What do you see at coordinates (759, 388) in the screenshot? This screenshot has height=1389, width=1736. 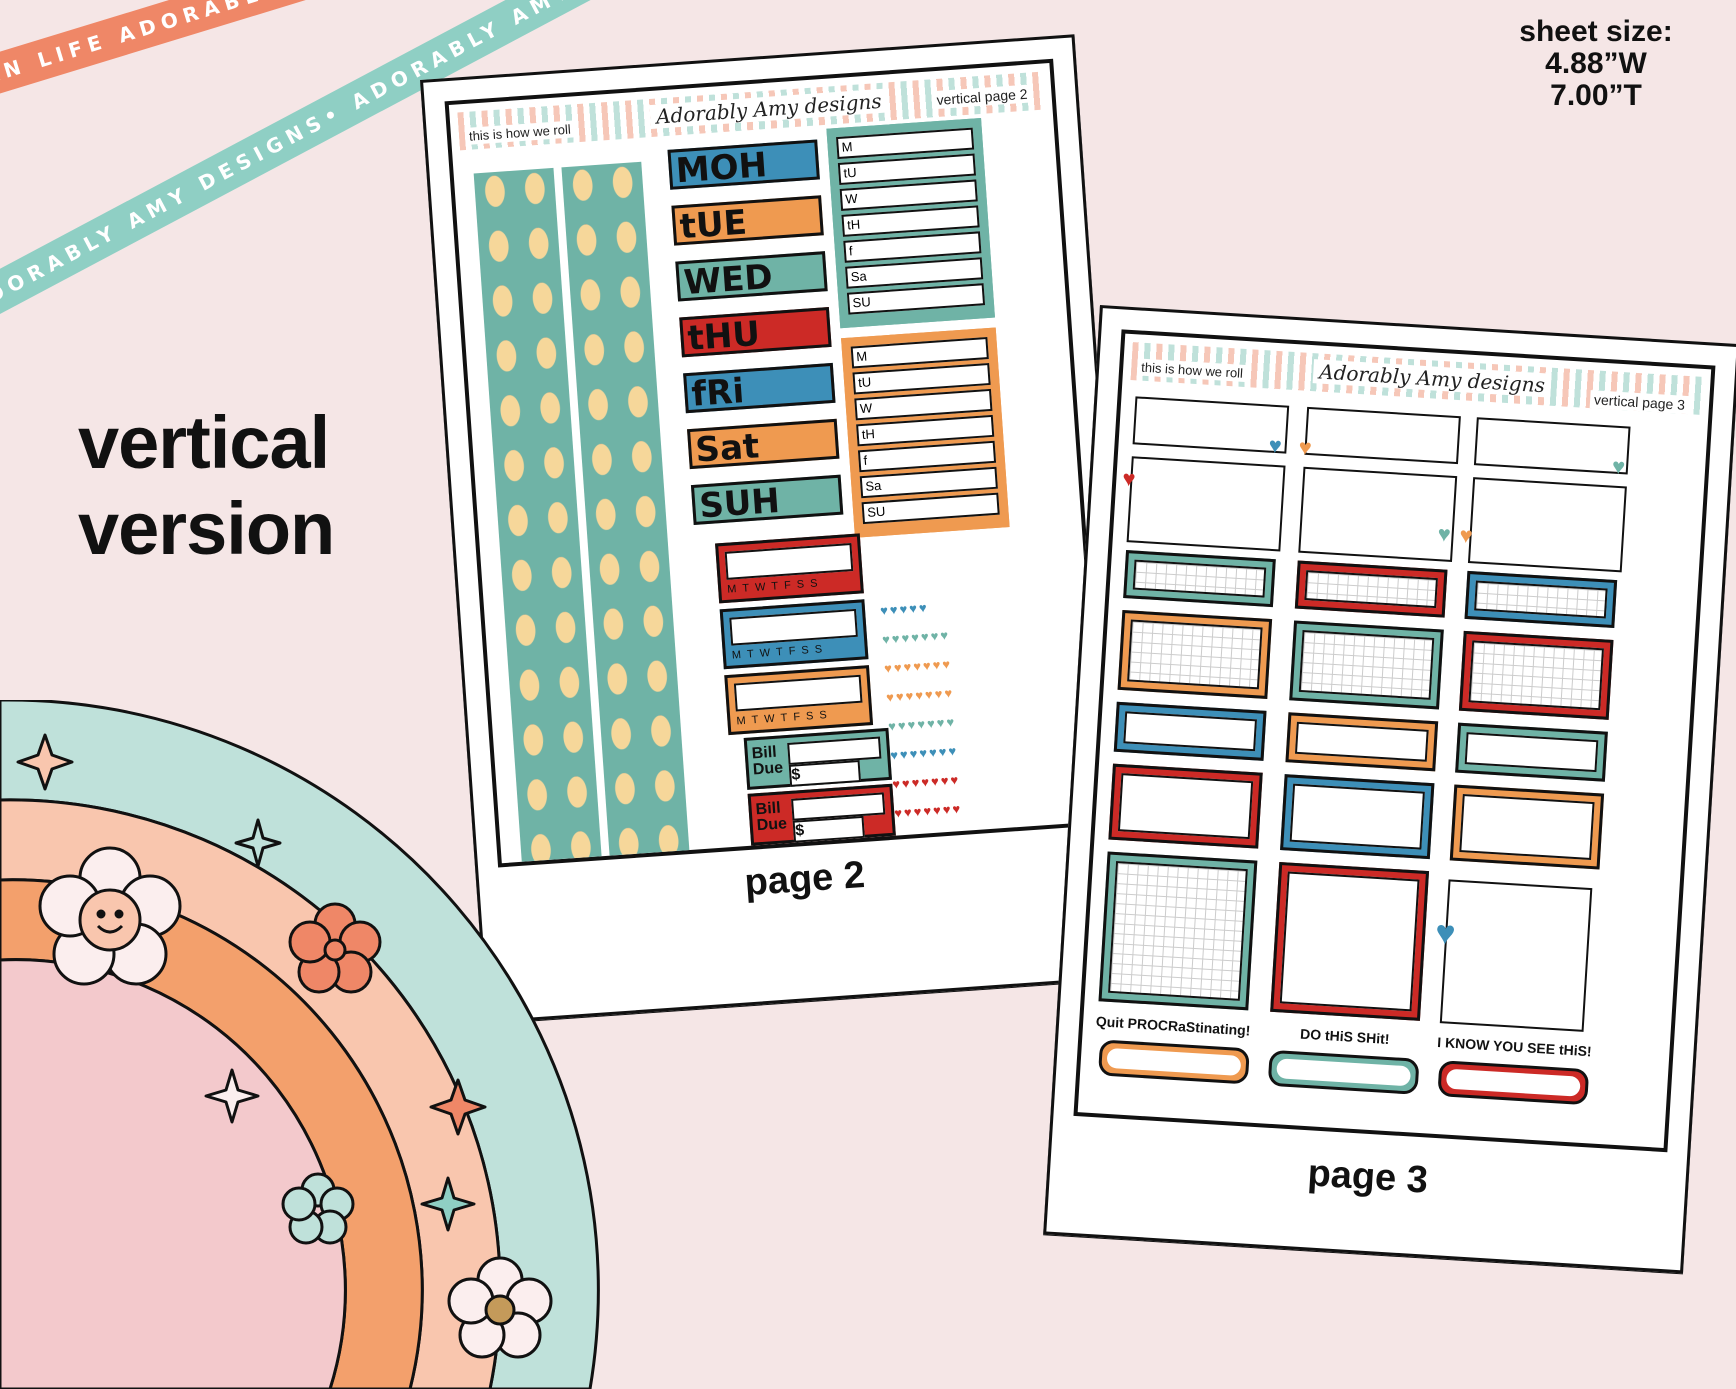 I see `day-label-fri: fRi` at bounding box center [759, 388].